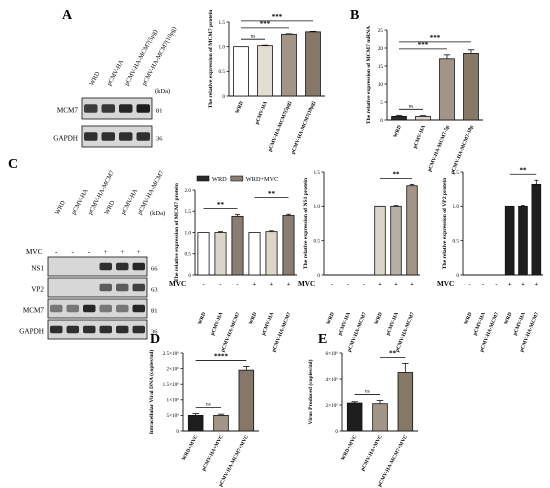 This screenshot has height=488, width=550. Describe the element at coordinates (157, 213) in the screenshot. I see `blot-kda-unit: (kDa)` at that location.